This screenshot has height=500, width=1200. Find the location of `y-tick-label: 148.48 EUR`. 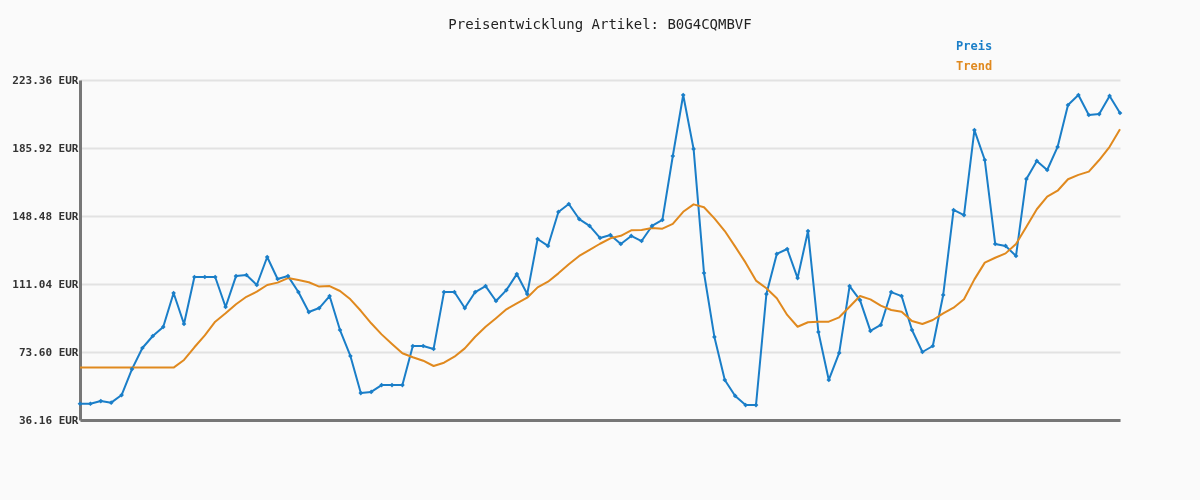

y-tick-label: 148.48 EUR is located at coordinates (45, 216).